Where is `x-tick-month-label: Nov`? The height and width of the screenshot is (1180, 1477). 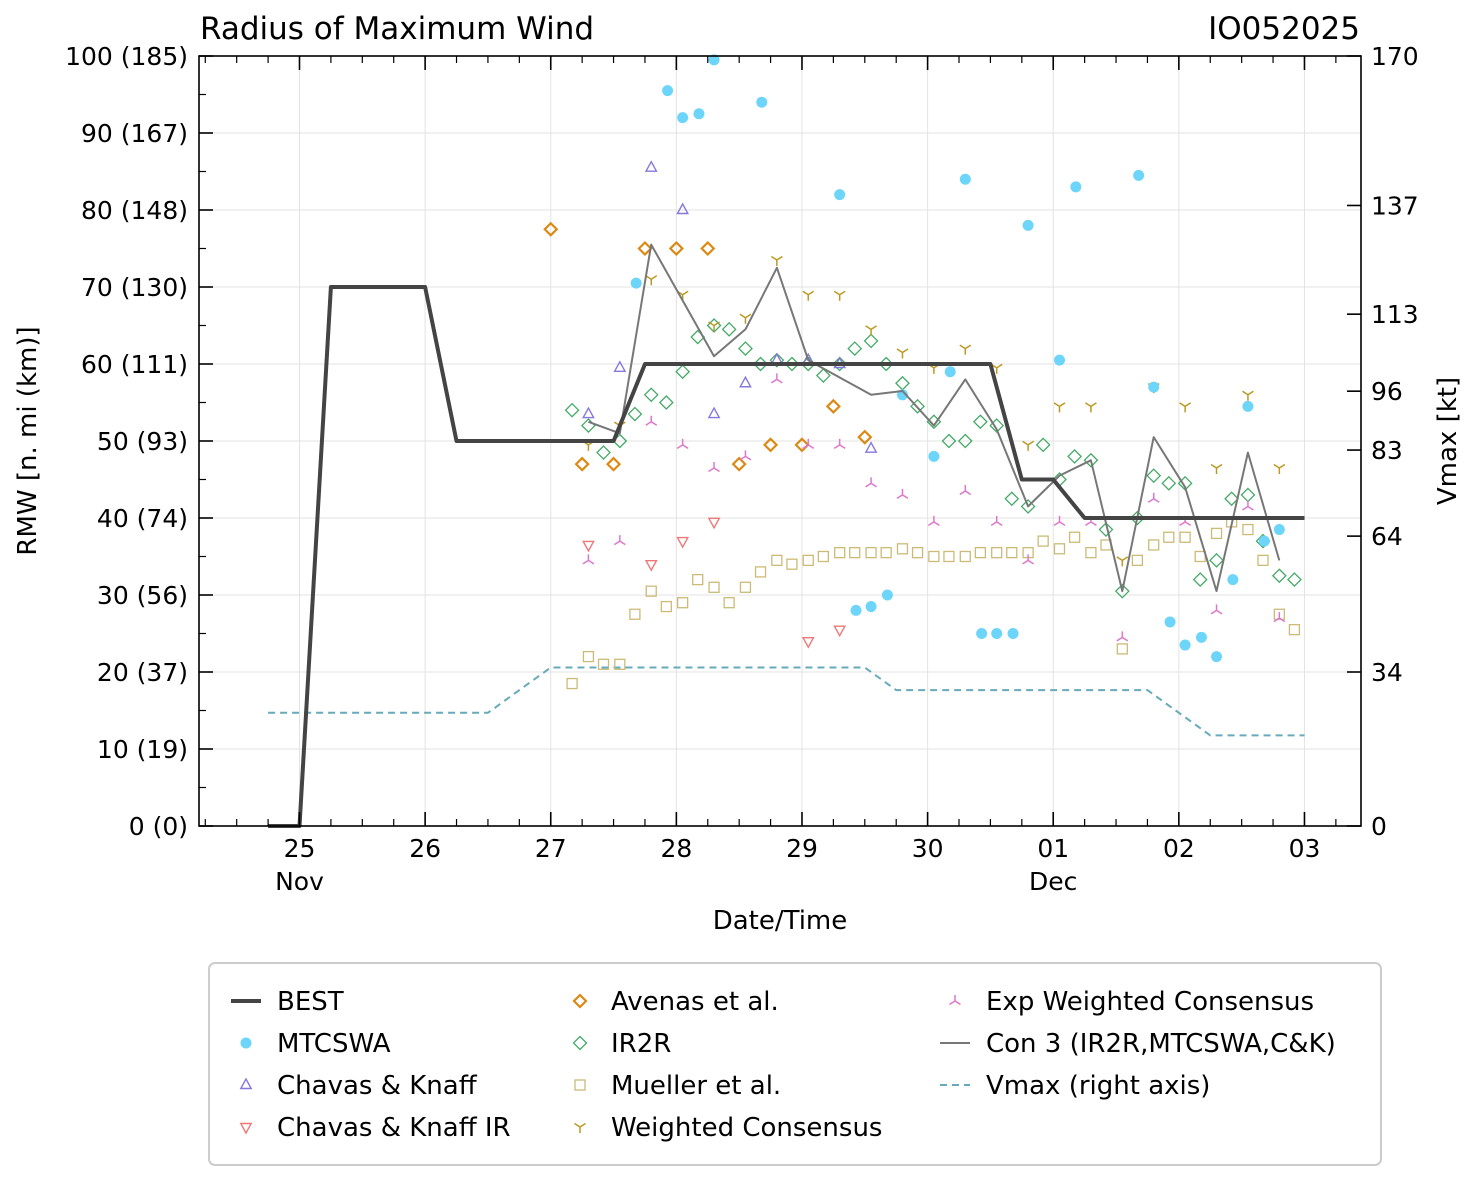
x-tick-month-label: Nov is located at coordinates (299, 881).